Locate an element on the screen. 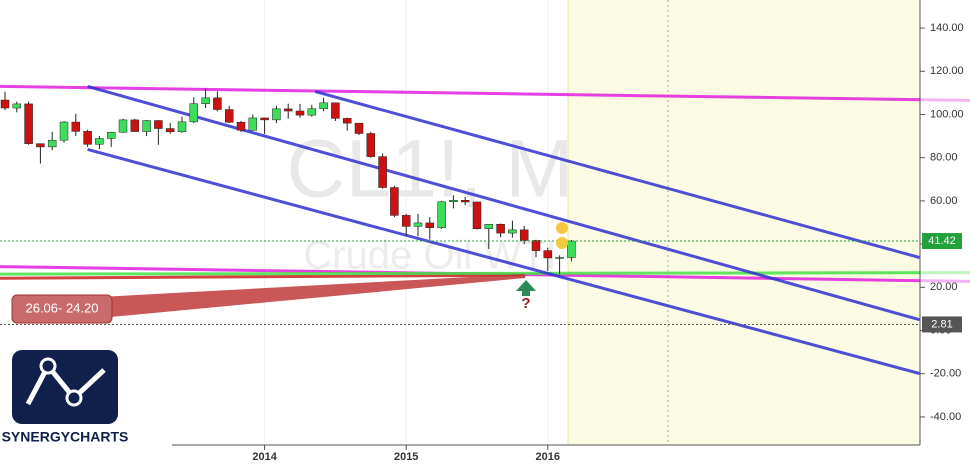 This screenshot has width=970, height=470. logo-text: SYNERGYCHARTS is located at coordinates (65, 437).